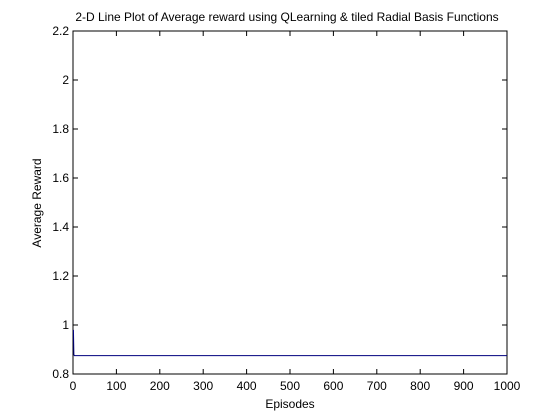 This screenshot has height=420, width=560. Describe the element at coordinates (116, 386) in the screenshot. I see `x-tick-label: 100` at that location.